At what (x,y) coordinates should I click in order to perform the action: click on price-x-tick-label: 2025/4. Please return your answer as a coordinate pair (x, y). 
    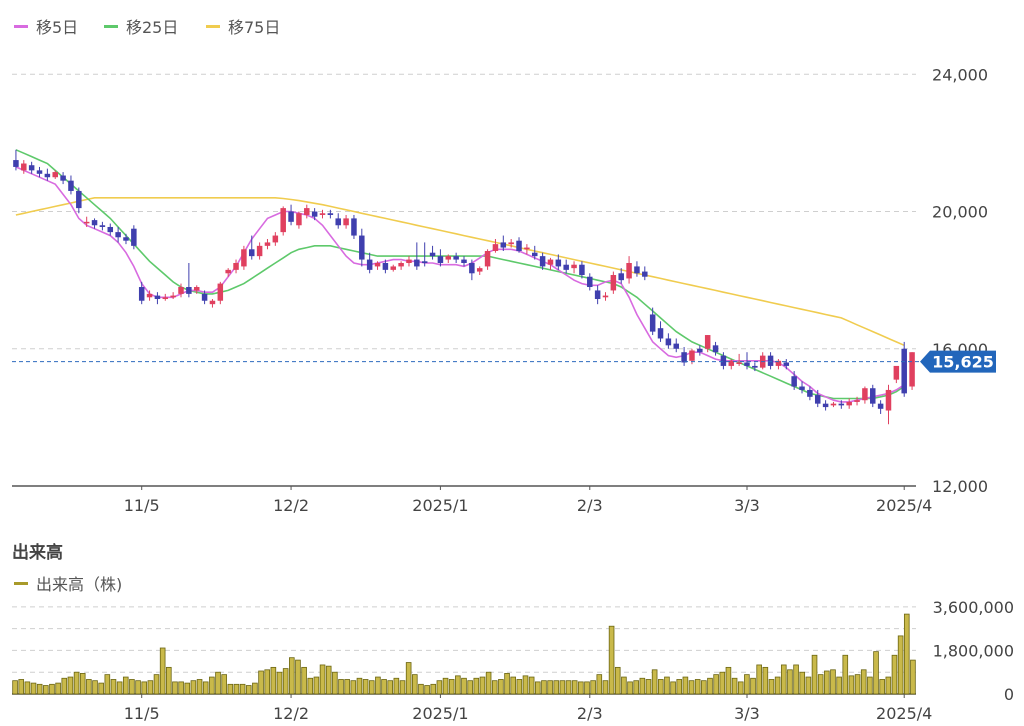
    Looking at the image, I should click on (904, 505).